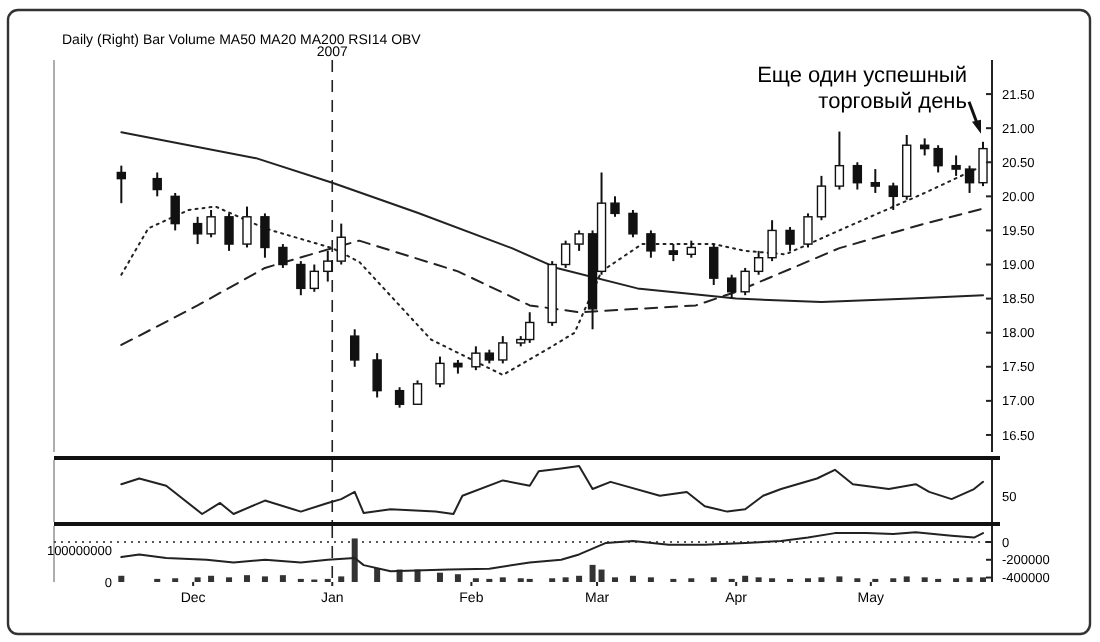 The image size is (1100, 642). What do you see at coordinates (862, 88) in the screenshot?
I see `annotation: Еще один успешный торговый день` at bounding box center [862, 88].